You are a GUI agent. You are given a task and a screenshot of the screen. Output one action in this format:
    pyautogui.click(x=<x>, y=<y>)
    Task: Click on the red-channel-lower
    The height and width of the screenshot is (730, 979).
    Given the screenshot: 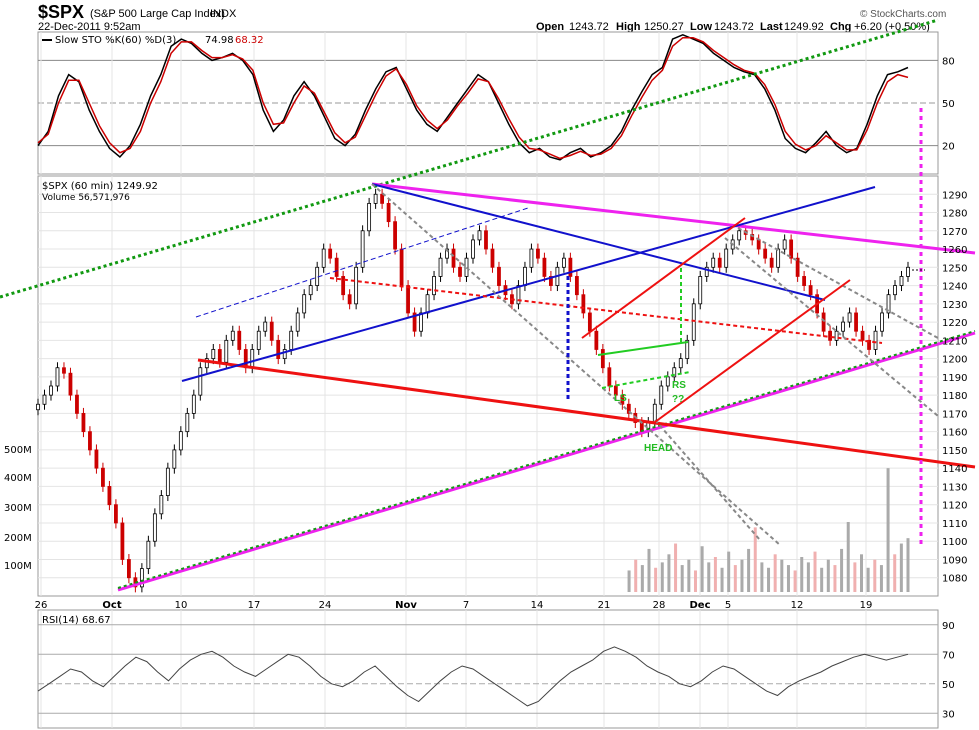 What is the action you would take?
    pyautogui.click(x=752, y=351)
    